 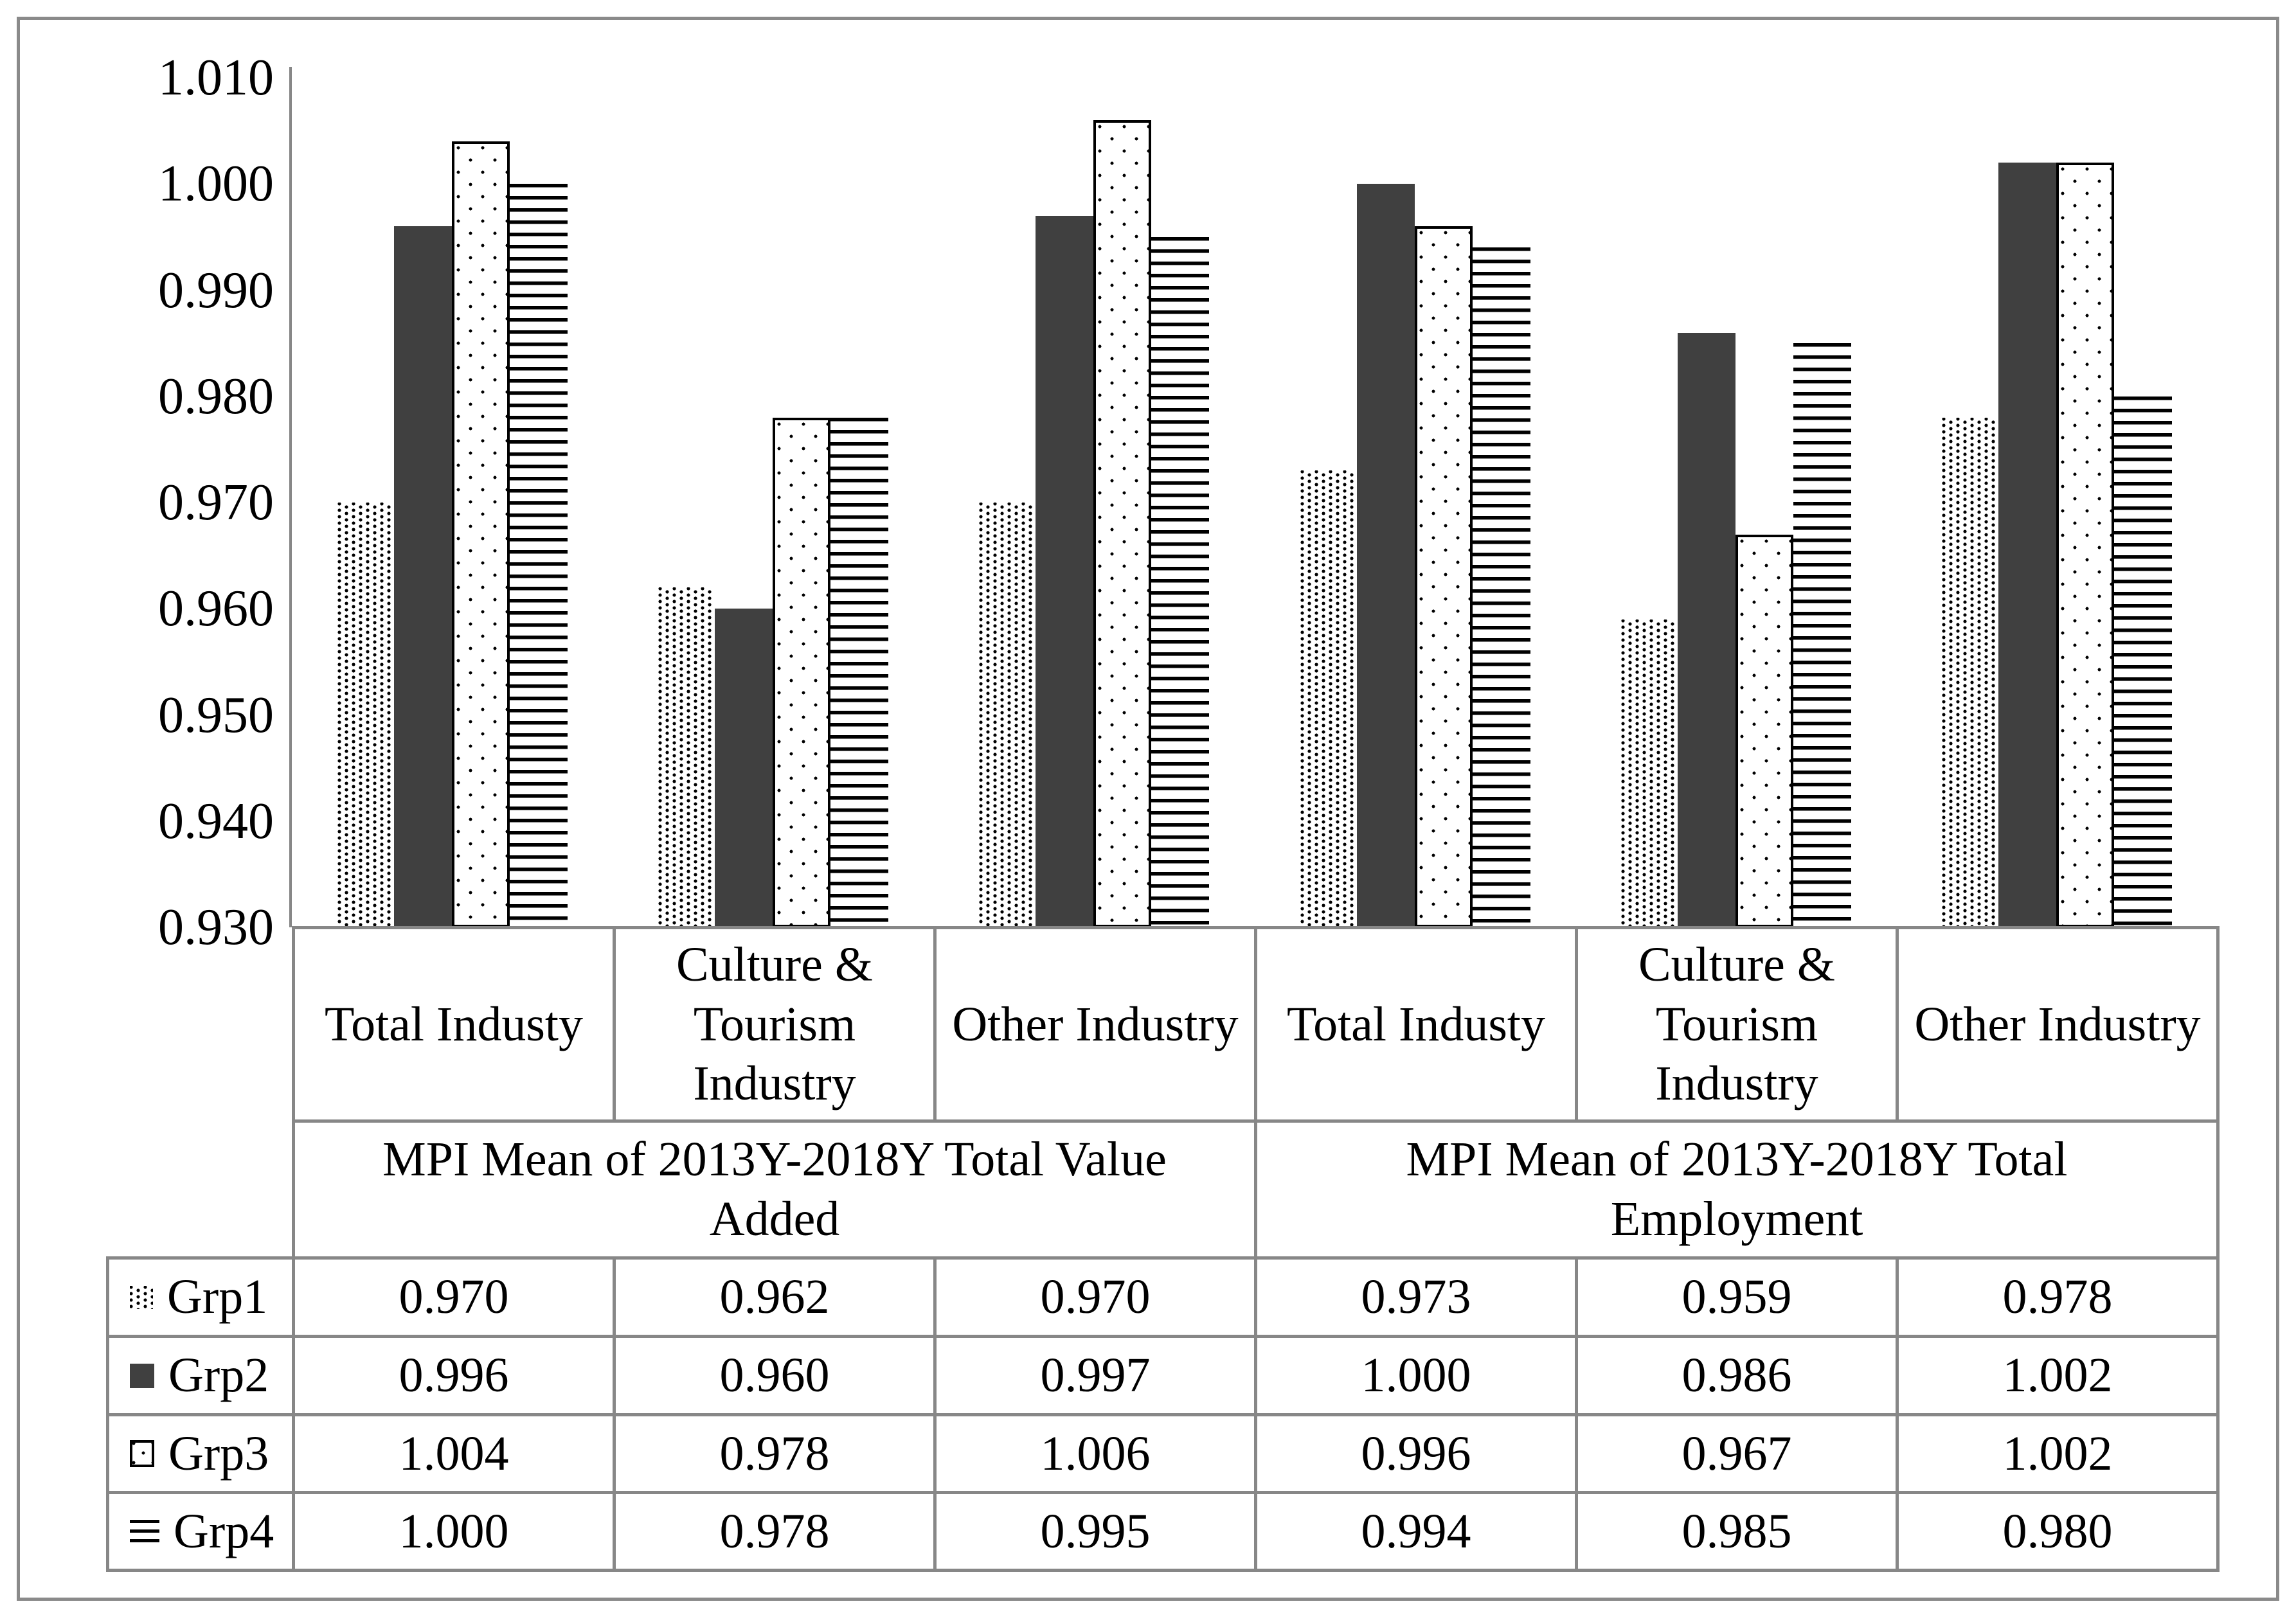 What do you see at coordinates (1764, 731) in the screenshot?
I see `bar-grp3-cat5` at bounding box center [1764, 731].